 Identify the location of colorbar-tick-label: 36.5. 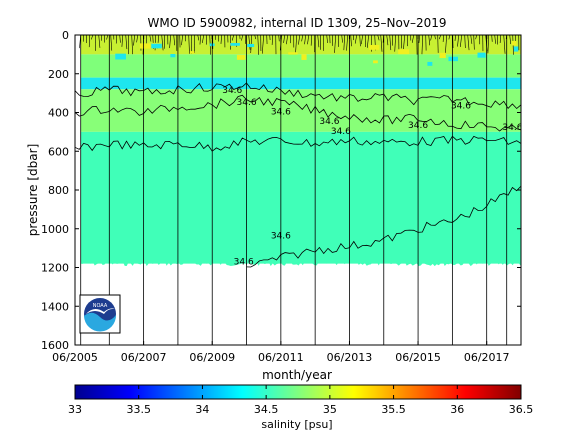
(521, 409).